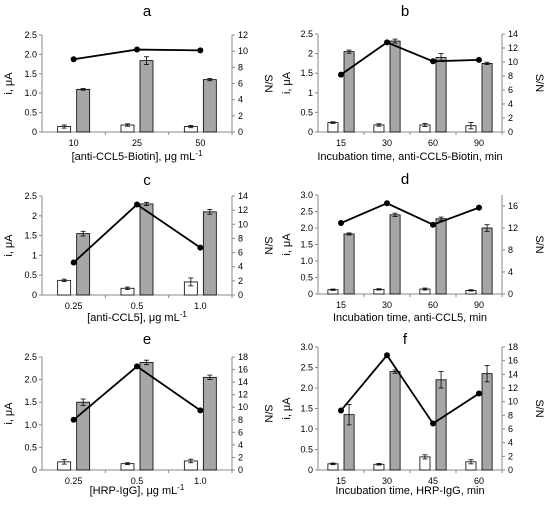 The width and height of the screenshot is (550, 516). What do you see at coordinates (310, 54) in the screenshot?
I see `left-tick-label: 2` at bounding box center [310, 54].